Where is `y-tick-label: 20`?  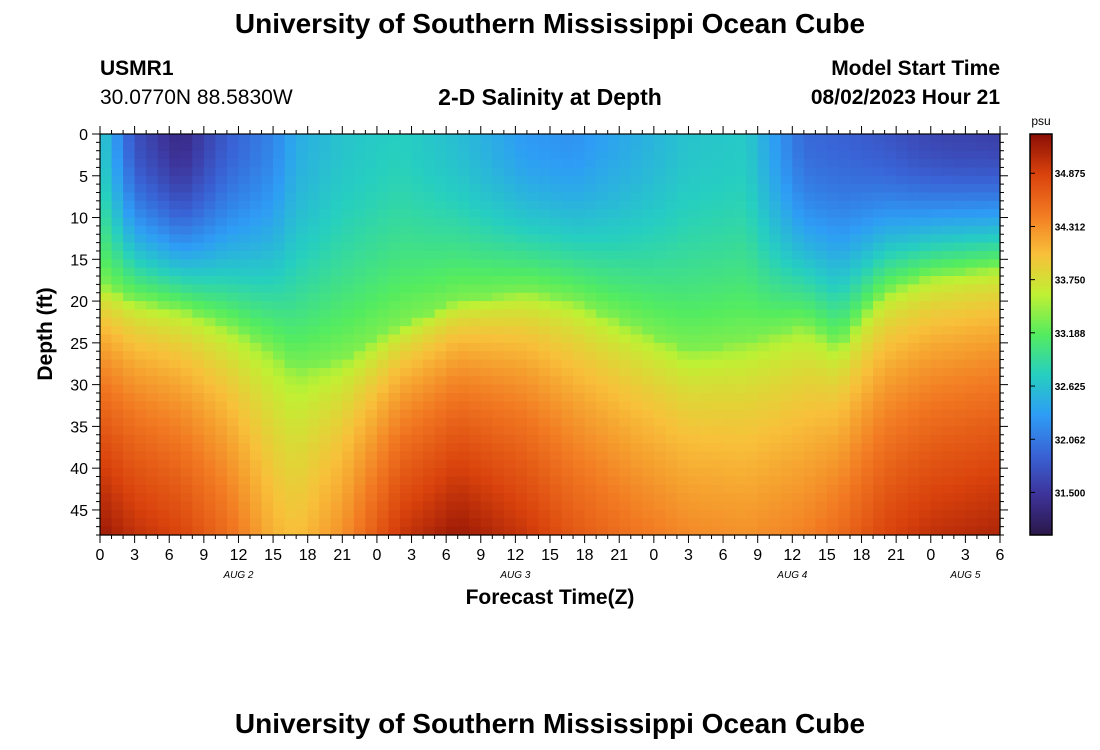
y-tick-label: 20 is located at coordinates (79, 302).